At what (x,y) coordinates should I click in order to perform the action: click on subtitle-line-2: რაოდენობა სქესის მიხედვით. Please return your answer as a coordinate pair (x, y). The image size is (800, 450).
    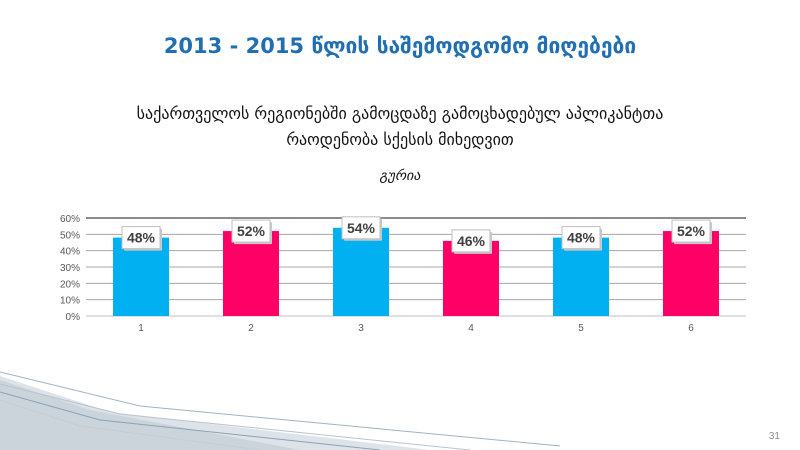
    Looking at the image, I should click on (400, 139).